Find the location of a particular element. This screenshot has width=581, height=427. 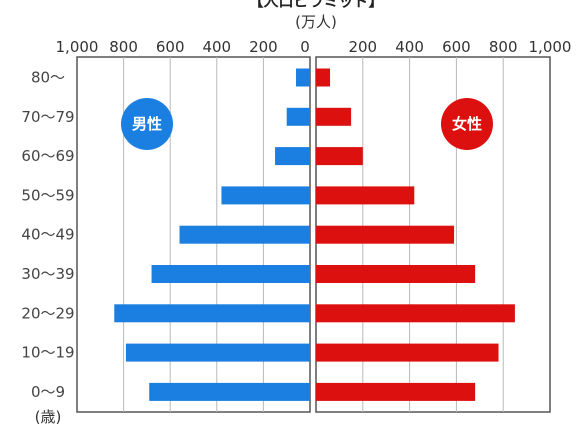

female-badge: 女性 is located at coordinates (467, 124).